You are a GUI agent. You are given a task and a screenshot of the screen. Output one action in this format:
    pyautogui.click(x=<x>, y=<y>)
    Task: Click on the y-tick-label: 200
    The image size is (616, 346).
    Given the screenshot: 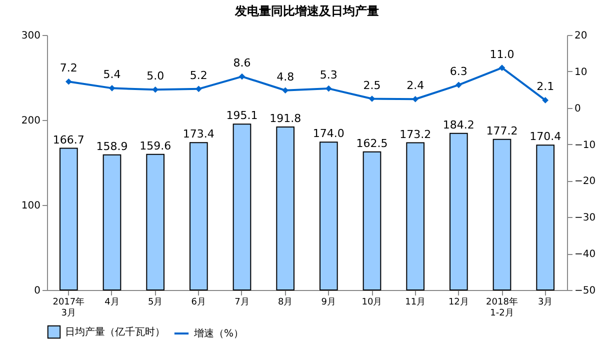 What is the action you would take?
    pyautogui.click(x=30, y=121)
    